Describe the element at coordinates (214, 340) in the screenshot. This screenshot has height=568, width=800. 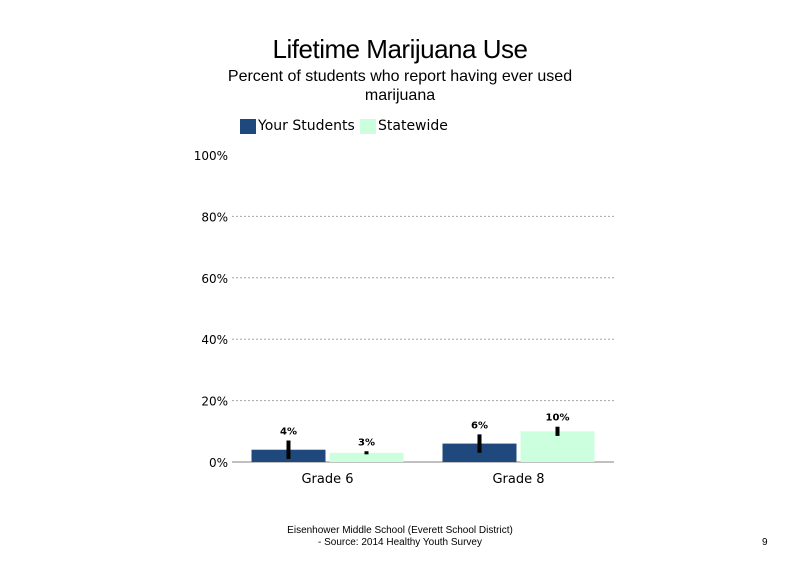
I see `y-tick-label: 40%` at that location.